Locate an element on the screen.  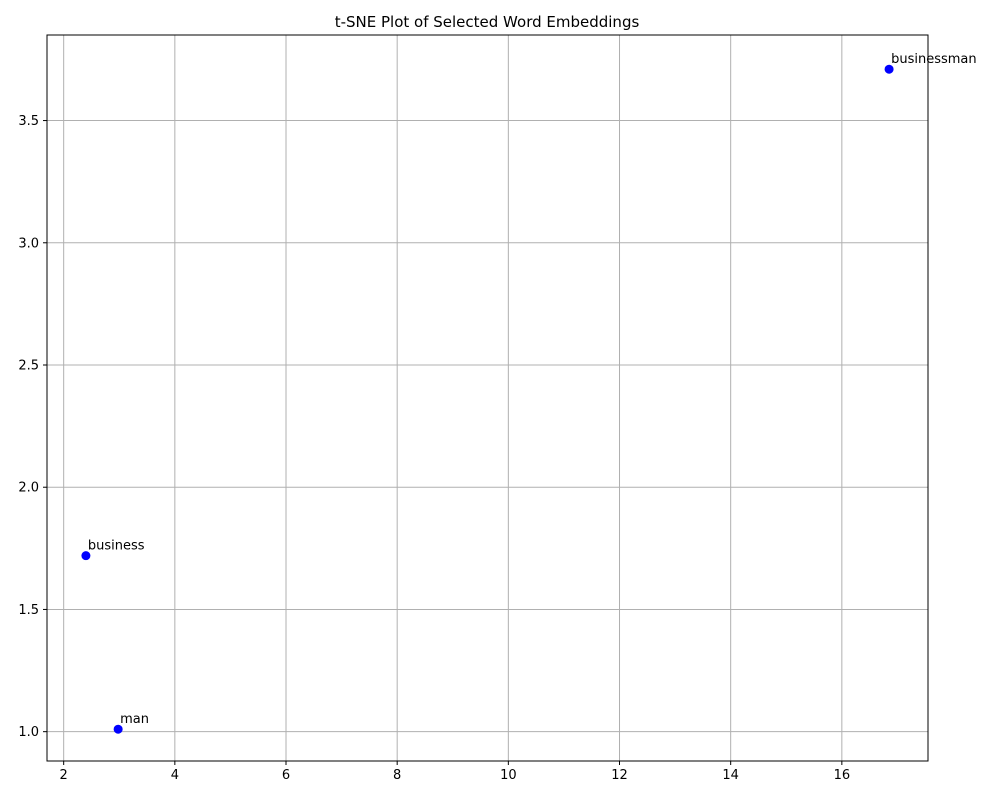
point-label-businessman: businessman is located at coordinates (934, 59).